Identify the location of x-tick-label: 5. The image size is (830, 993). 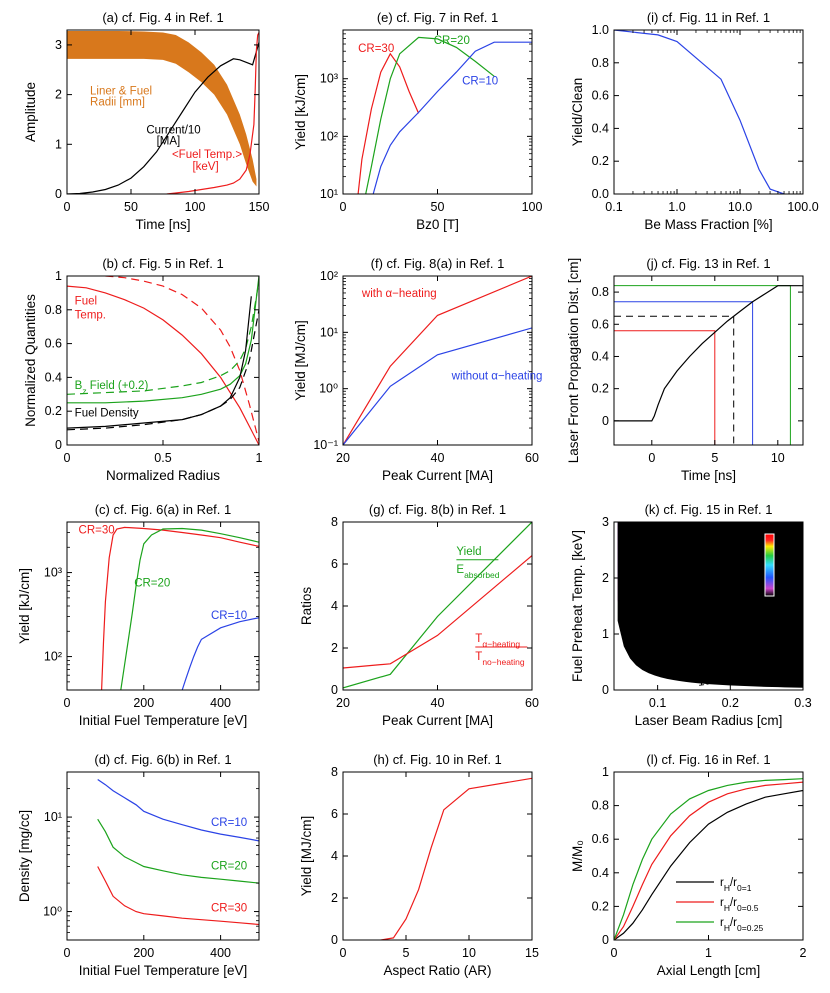
(714, 458).